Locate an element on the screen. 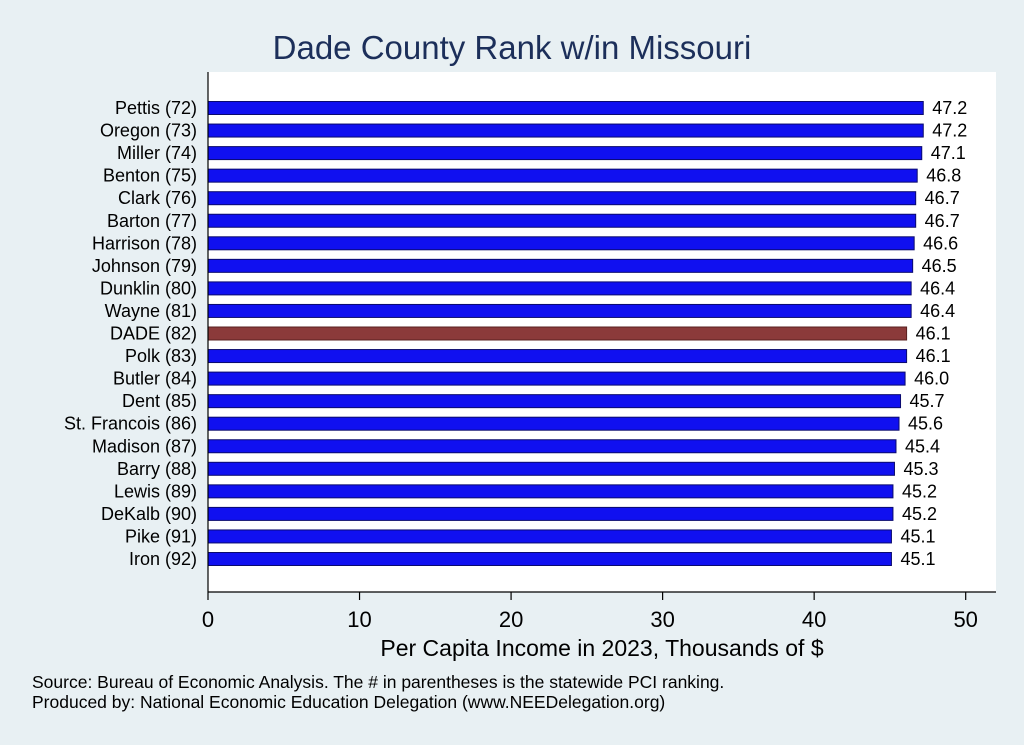 This screenshot has height=745, width=1024. category-label: Dent (85) is located at coordinates (159, 401).